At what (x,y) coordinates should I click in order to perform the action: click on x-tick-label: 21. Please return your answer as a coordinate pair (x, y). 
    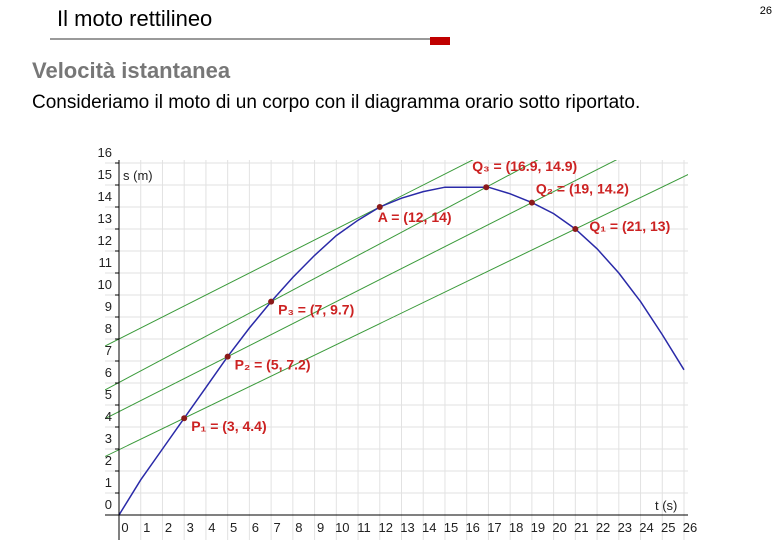
    Looking at the image, I should click on (581, 527).